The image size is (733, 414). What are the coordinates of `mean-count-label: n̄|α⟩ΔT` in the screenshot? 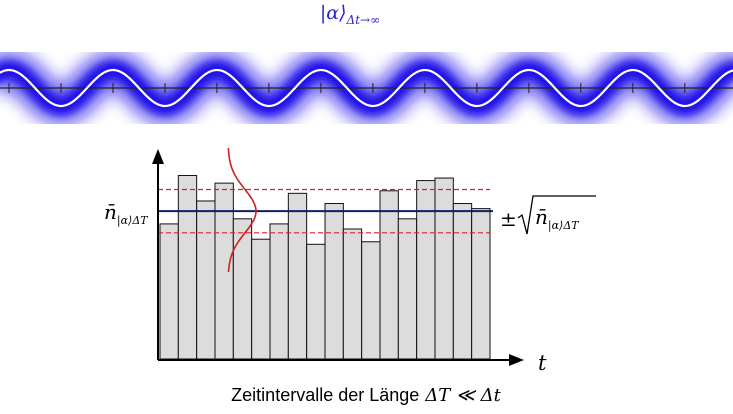 It's located at (126, 214).